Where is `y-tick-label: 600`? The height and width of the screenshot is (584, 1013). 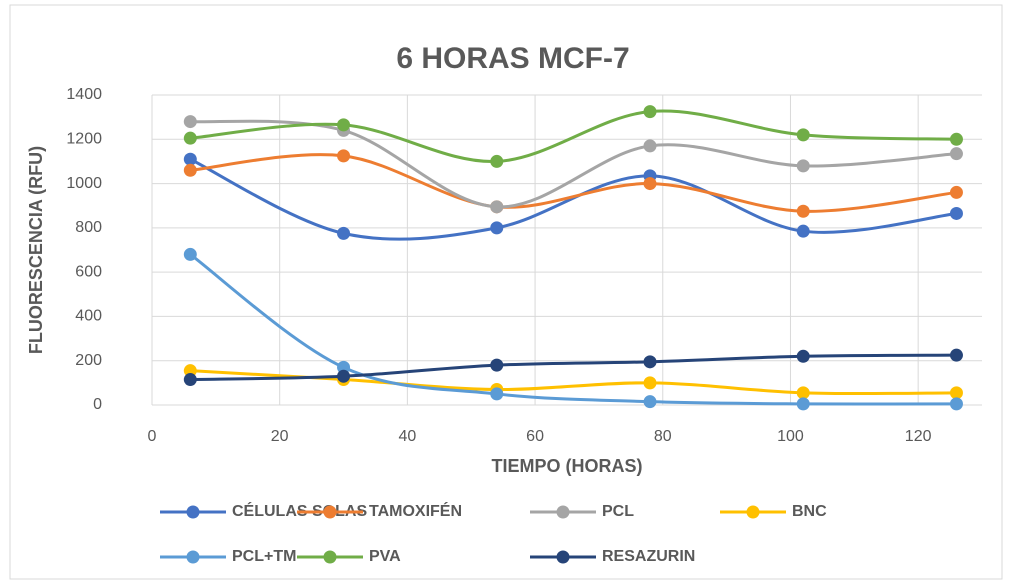 y-tick-label: 600 is located at coordinates (88, 271).